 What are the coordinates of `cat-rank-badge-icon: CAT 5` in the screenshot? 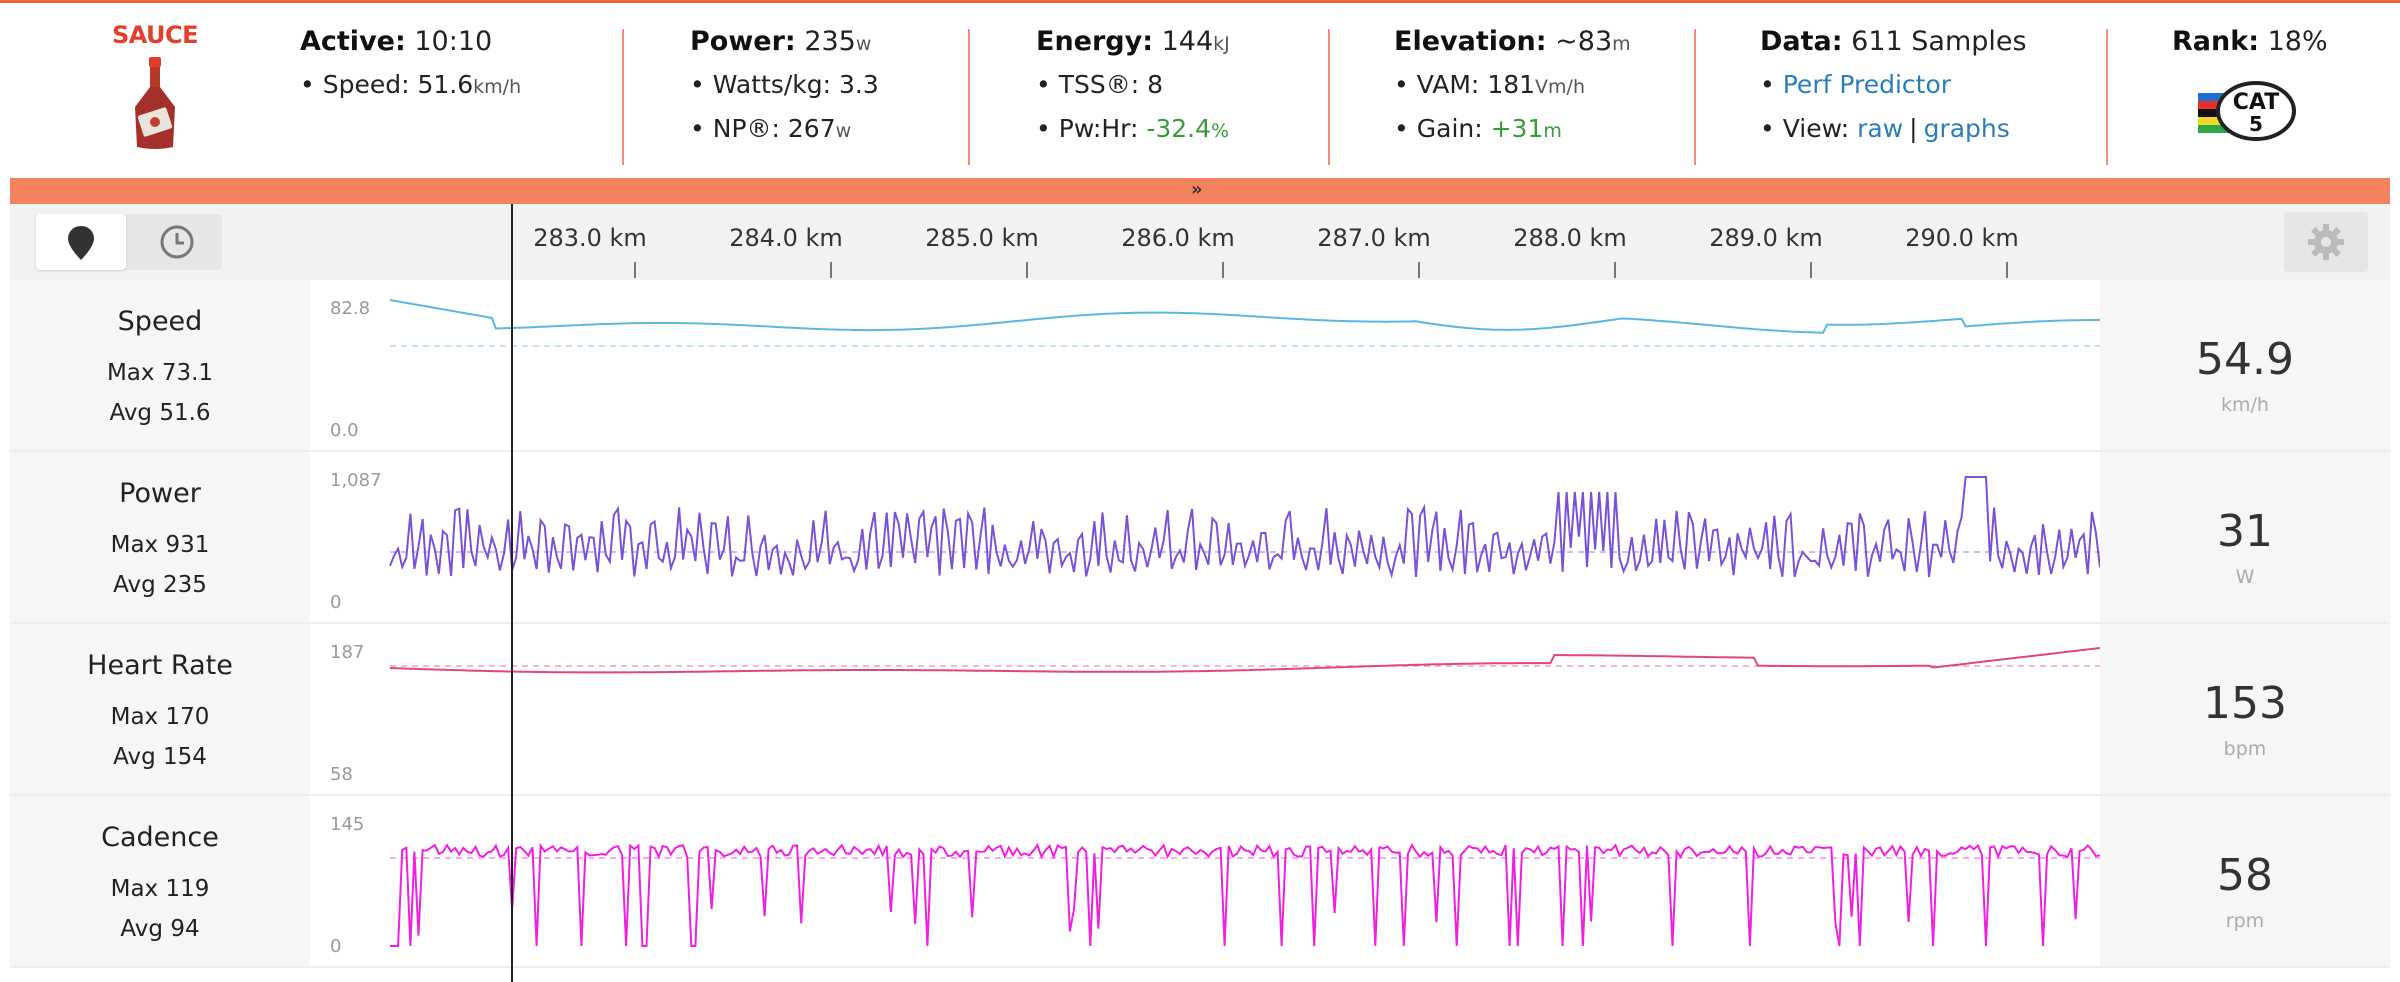 It's located at (2245, 110).